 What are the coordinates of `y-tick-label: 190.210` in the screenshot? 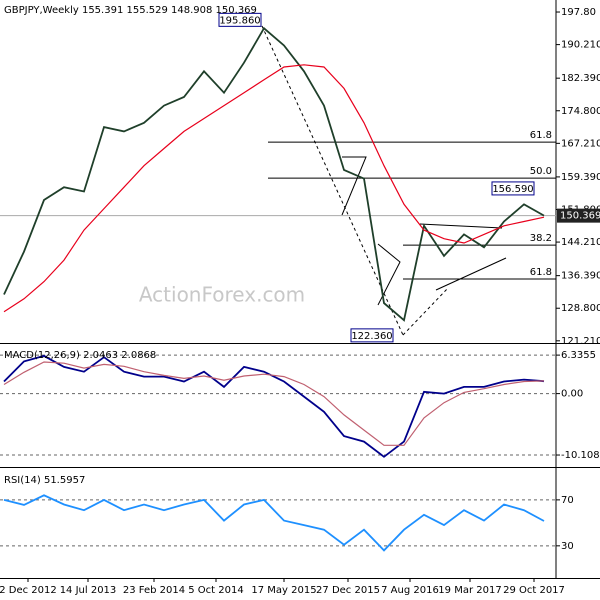 It's located at (580, 45).